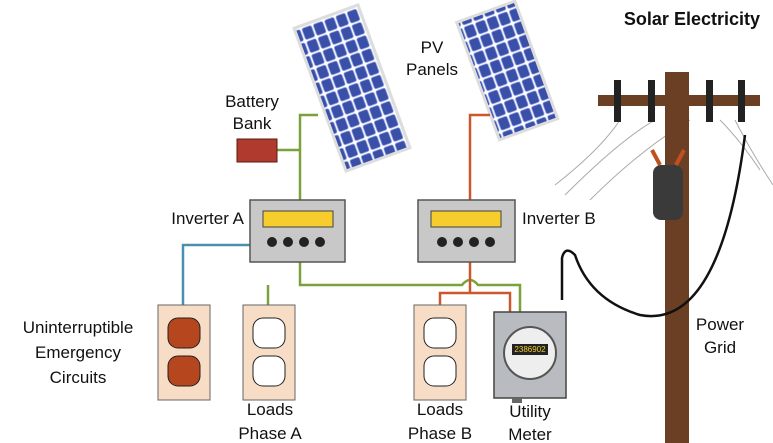 This screenshot has height=443, width=773. Describe the element at coordinates (530, 357) in the screenshot. I see `utility-meter: 2386902` at that location.